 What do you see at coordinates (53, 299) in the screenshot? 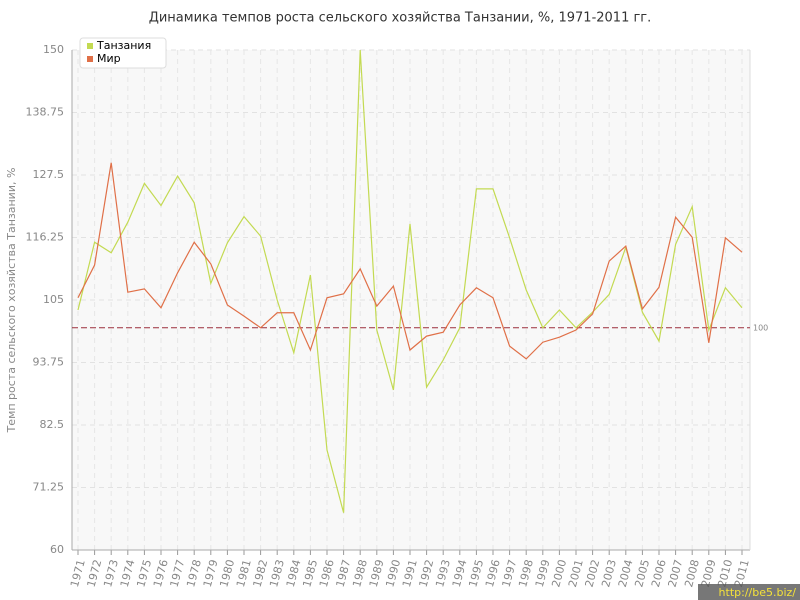
I see `y-tick-label: 105` at bounding box center [53, 299].